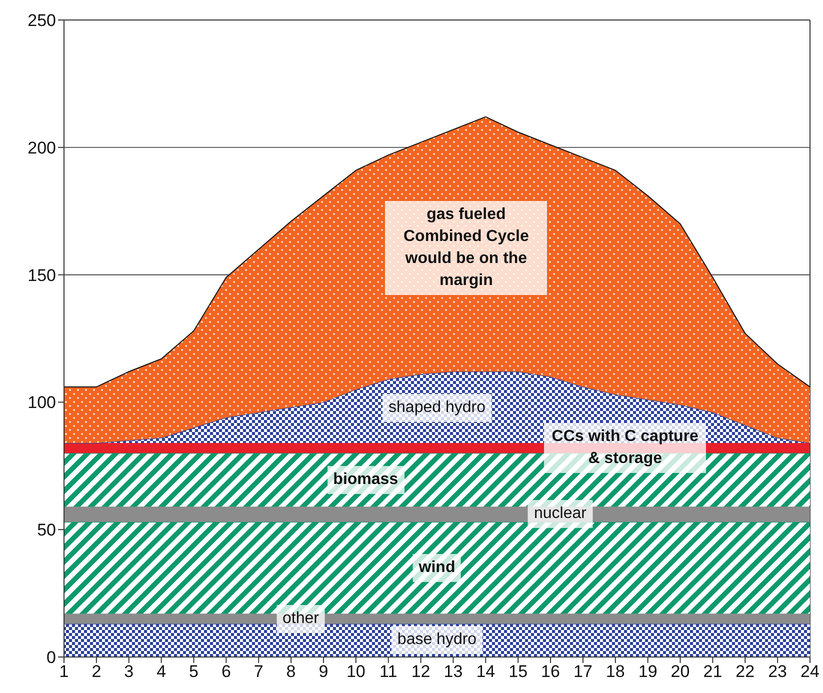 Image resolution: width=823 pixels, height=693 pixels. I want to click on x-tick-label: 4, so click(161, 672).